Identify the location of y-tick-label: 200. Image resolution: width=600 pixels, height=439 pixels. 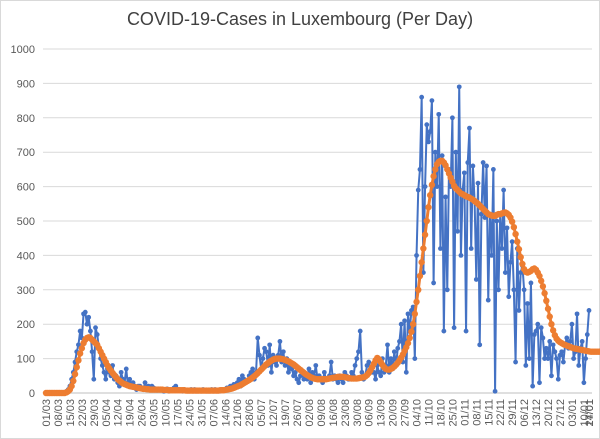
(26, 325).